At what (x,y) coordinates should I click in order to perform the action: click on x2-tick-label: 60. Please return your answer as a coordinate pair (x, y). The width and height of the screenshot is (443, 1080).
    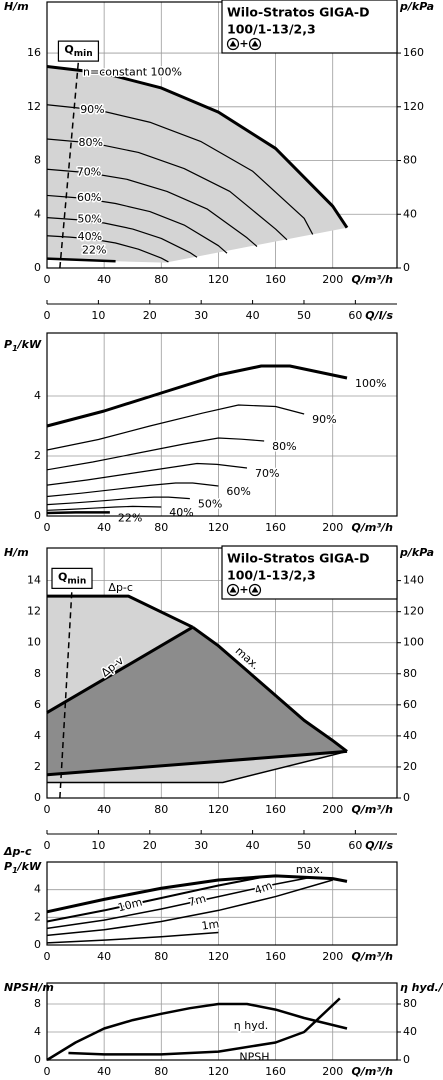
    Looking at the image, I should click on (355, 315).